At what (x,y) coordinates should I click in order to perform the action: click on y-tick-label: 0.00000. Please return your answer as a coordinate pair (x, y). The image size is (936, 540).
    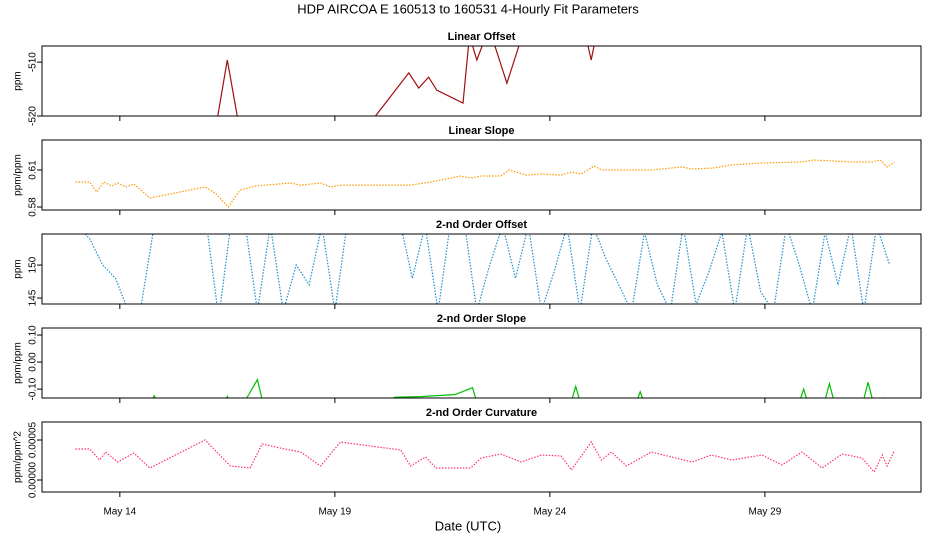
    Looking at the image, I should click on (33, 479).